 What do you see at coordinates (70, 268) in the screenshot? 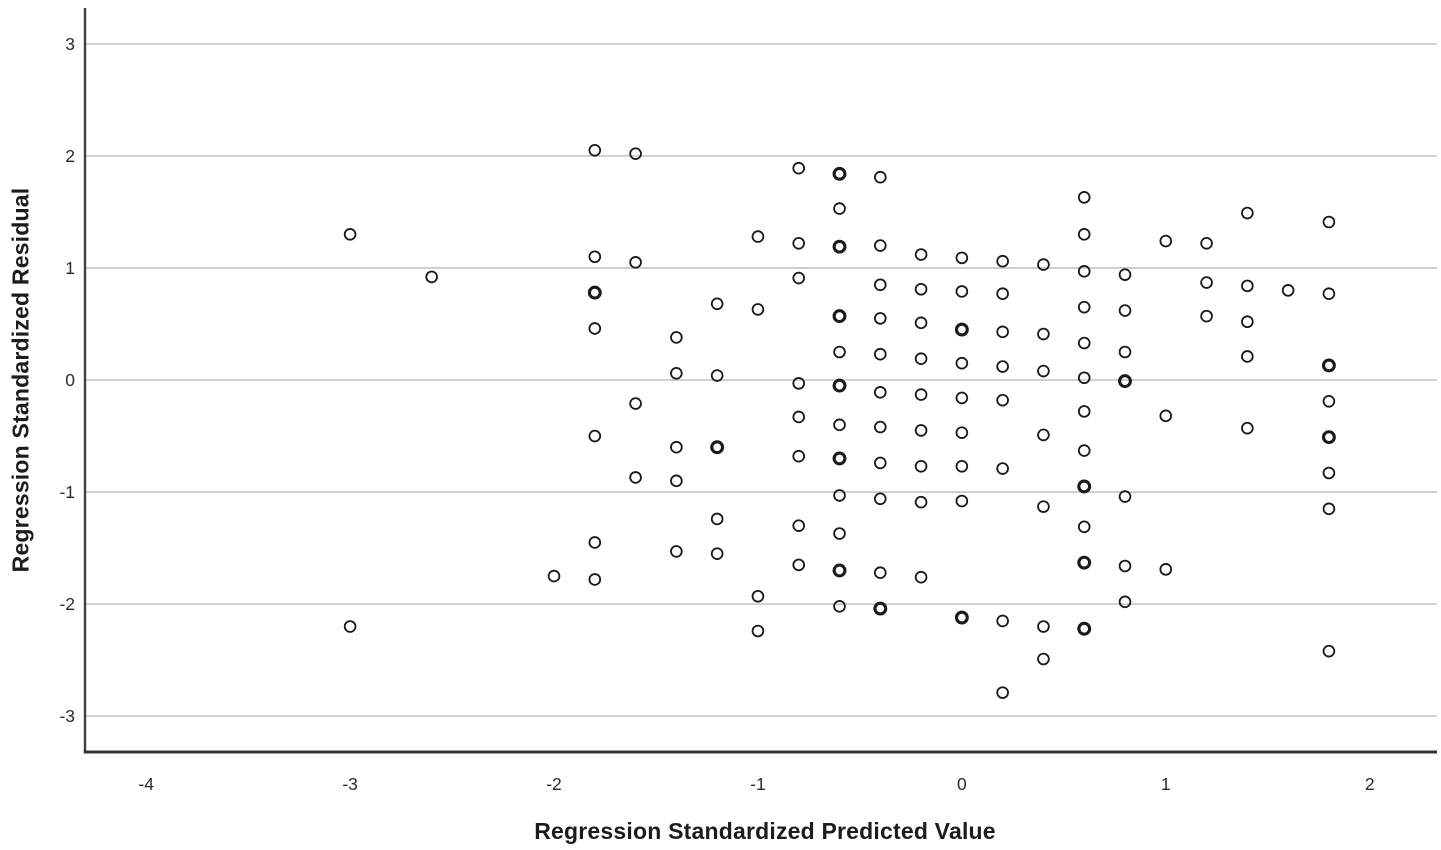
I see `y-tick-label-1: 1` at bounding box center [70, 268].